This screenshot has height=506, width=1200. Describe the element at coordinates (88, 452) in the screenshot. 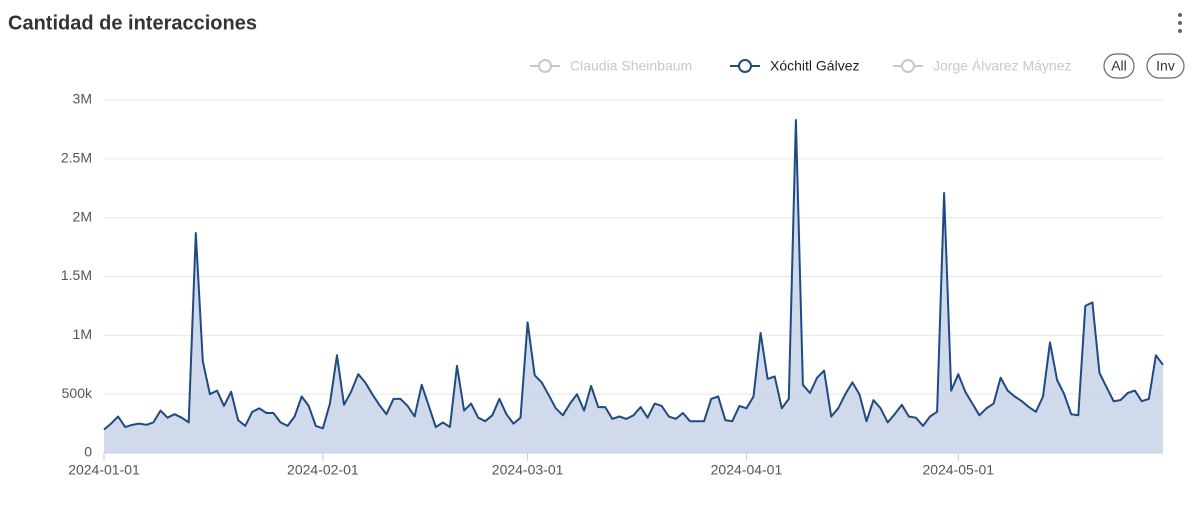

I see `y-tick-label: 0` at that location.